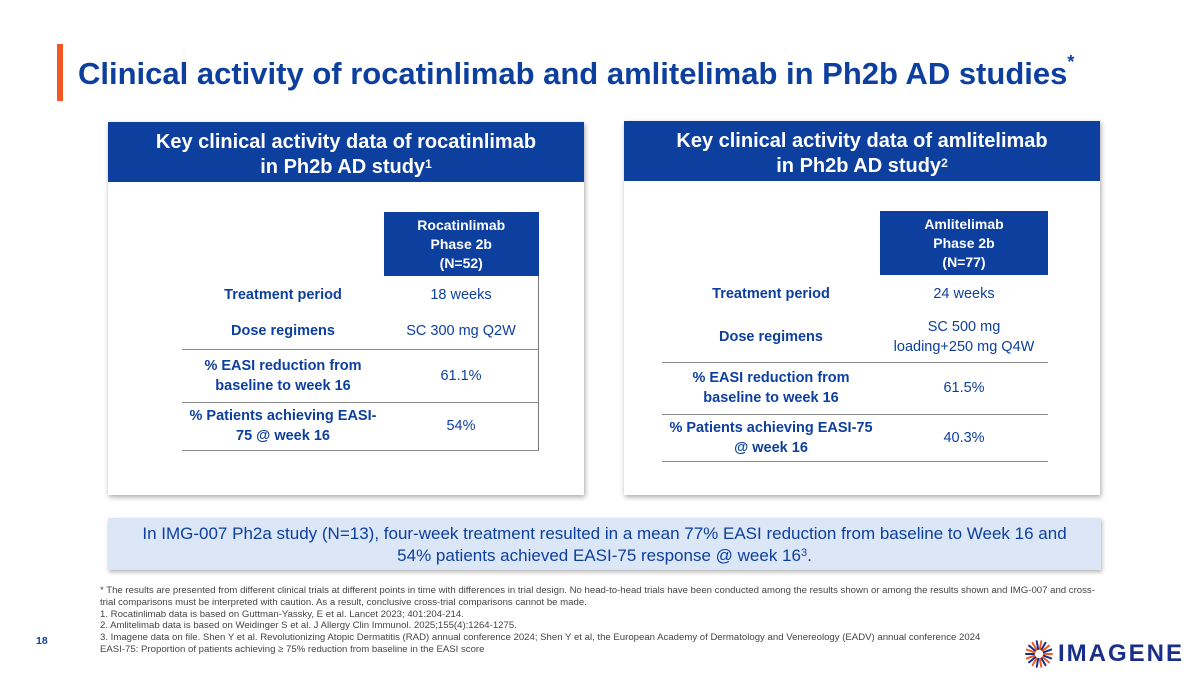 Image resolution: width=1200 pixels, height=675 pixels. I want to click on amlitelimab-column-header: Amlitelimab Phase 2b (N=77), so click(964, 243).